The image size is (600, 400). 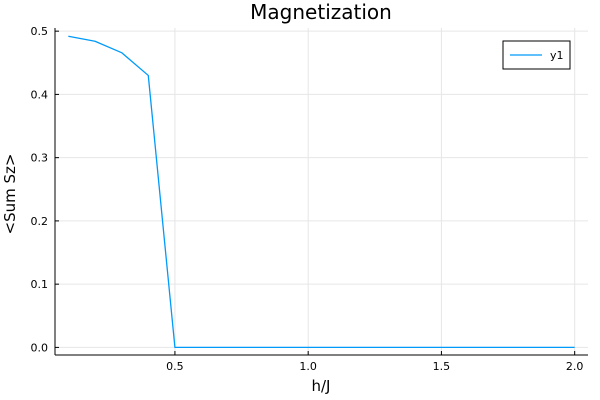 What do you see at coordinates (40, 221) in the screenshot?
I see `y-tick-label: 0.2` at bounding box center [40, 221].